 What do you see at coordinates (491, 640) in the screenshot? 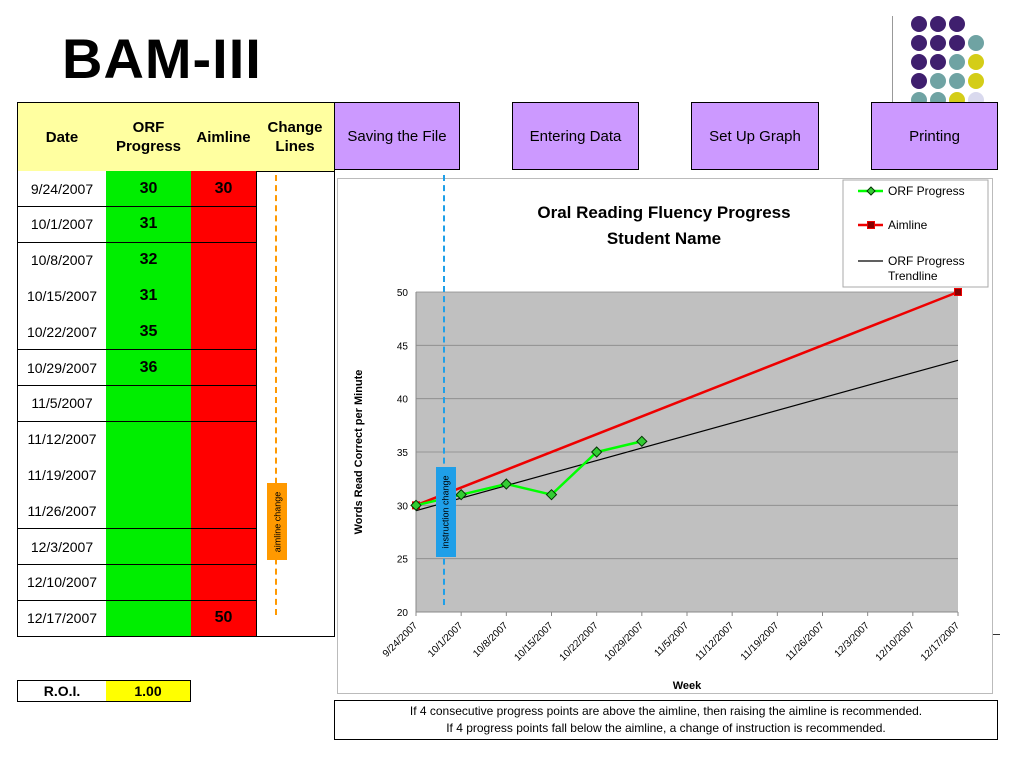
I see `x-tick-label: 10/8/2007` at bounding box center [491, 640].